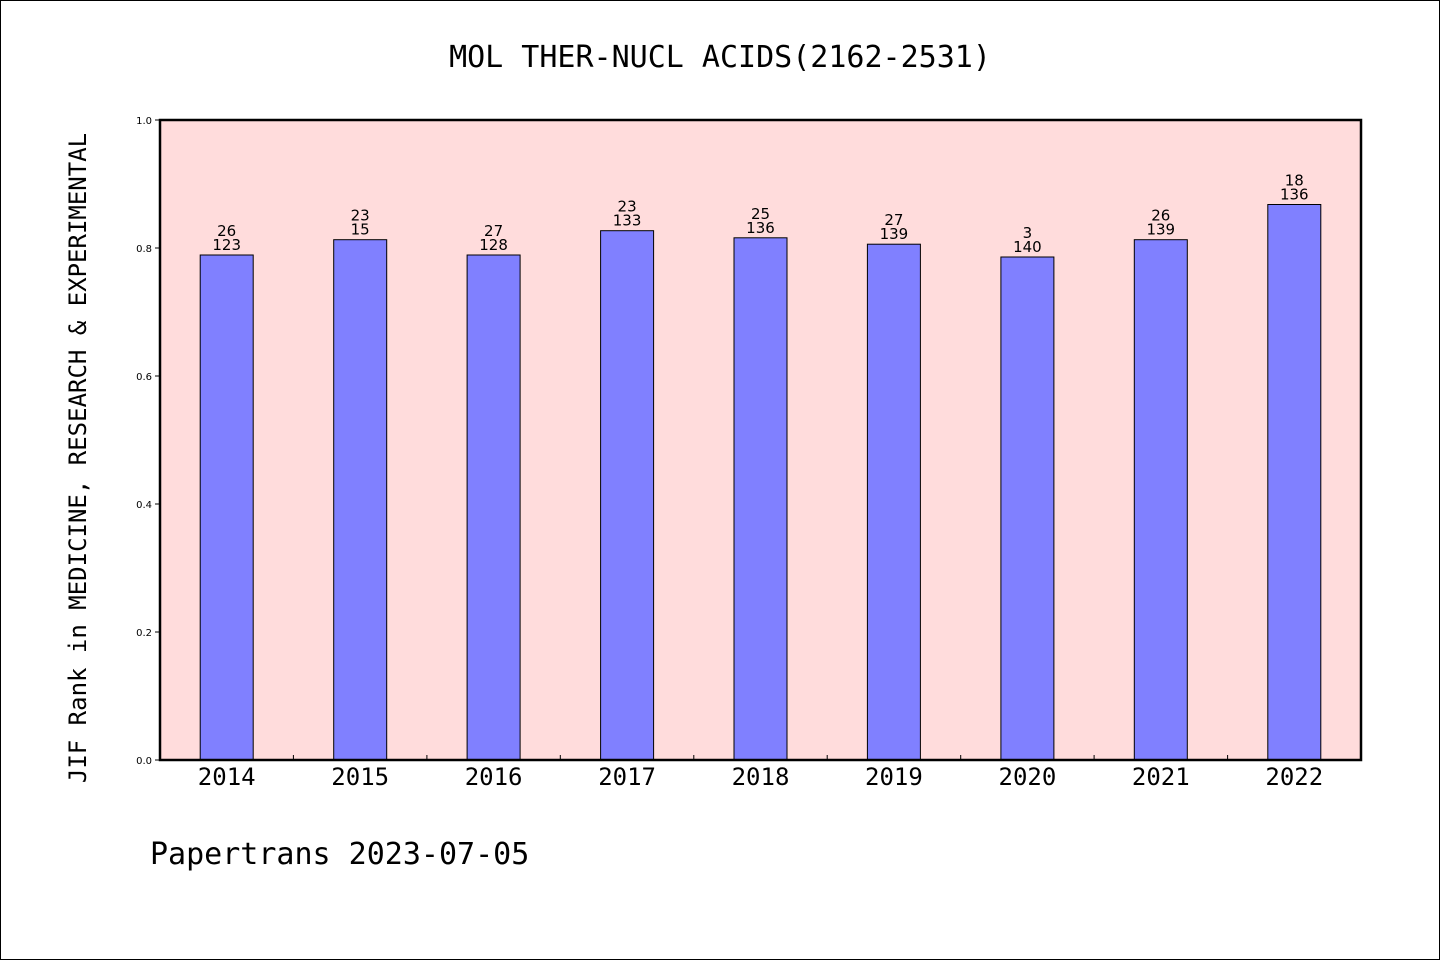 Image resolution: width=1440 pixels, height=960 pixels. What do you see at coordinates (144, 633) in the screenshot?
I see `y-tick-label: 0.2` at bounding box center [144, 633].